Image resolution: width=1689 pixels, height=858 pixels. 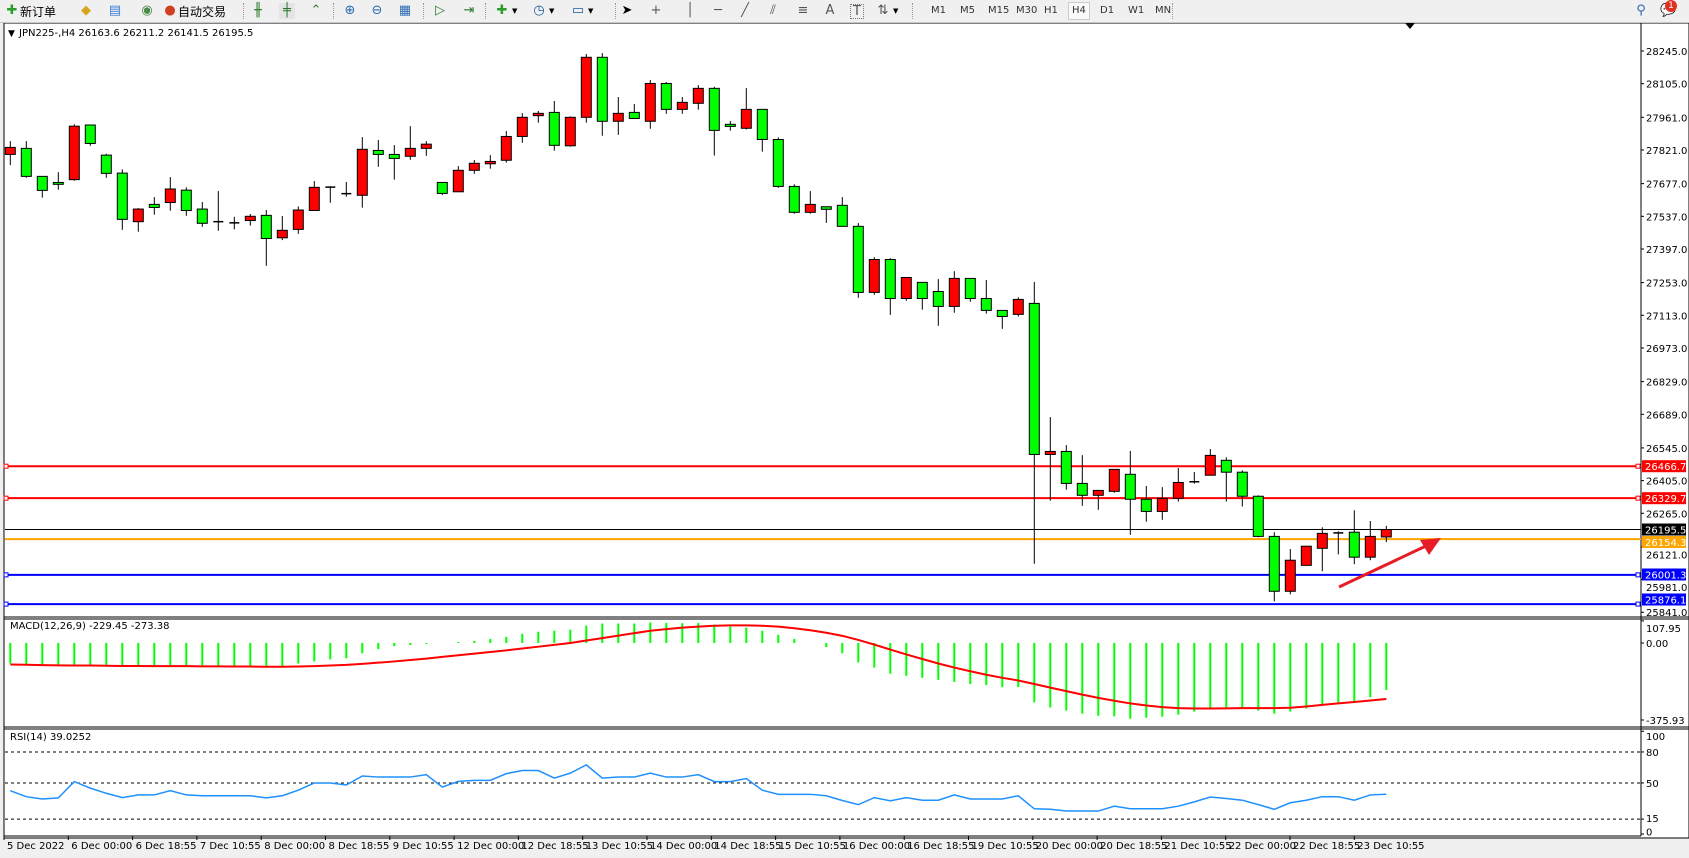 I want to click on search-button: ⚲, so click(x=1641, y=11).